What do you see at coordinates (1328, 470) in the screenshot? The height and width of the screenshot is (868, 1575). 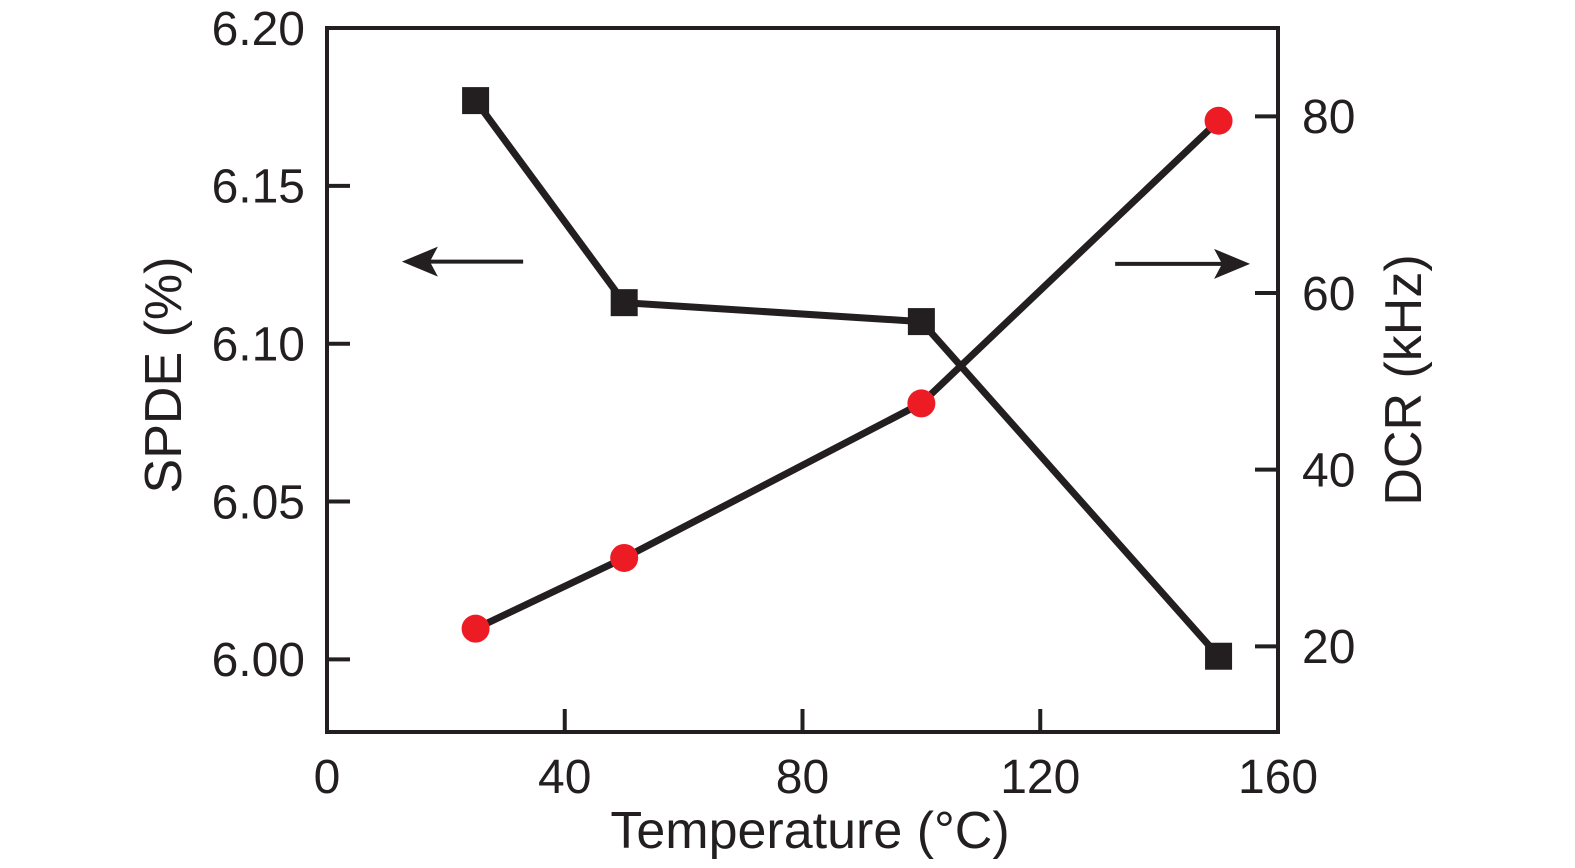 I see `y-right-tick-label: 40` at bounding box center [1328, 470].